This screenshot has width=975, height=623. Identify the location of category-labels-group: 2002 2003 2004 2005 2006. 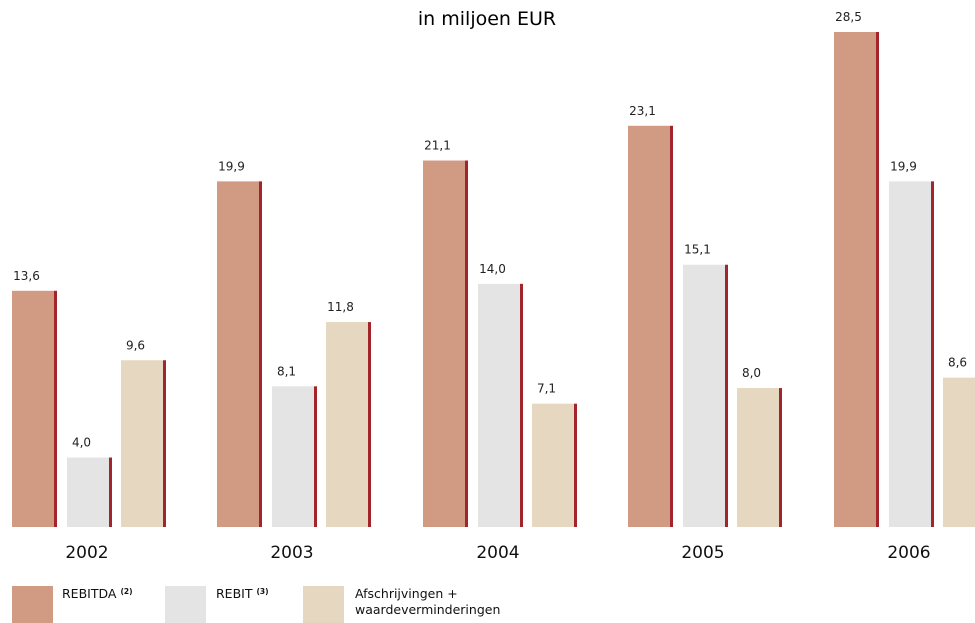
(497, 553).